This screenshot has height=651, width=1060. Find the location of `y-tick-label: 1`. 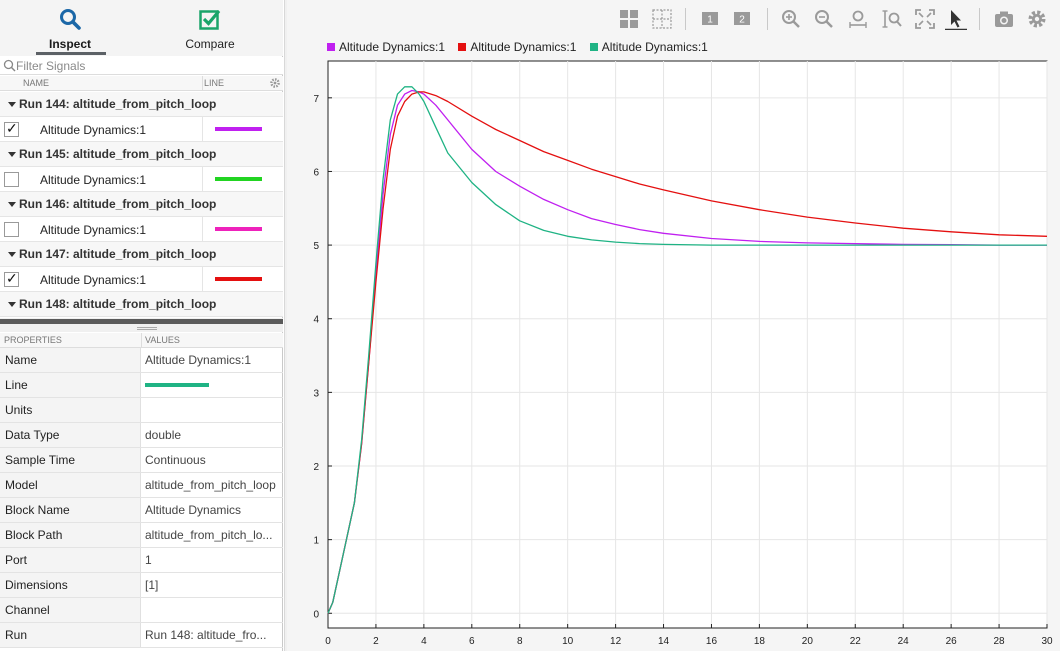

y-tick-label: 1 is located at coordinates (316, 541).